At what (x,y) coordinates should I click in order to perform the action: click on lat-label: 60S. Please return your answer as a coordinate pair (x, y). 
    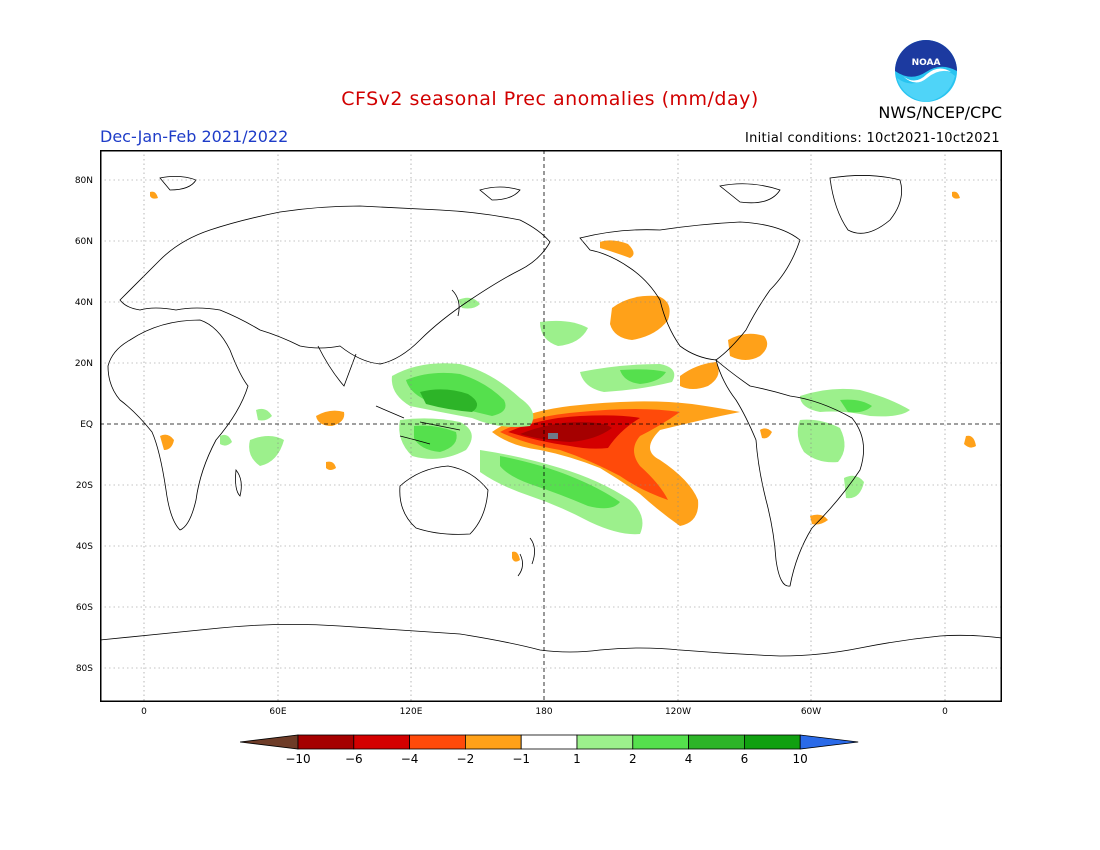
    Looking at the image, I should click on (84, 608).